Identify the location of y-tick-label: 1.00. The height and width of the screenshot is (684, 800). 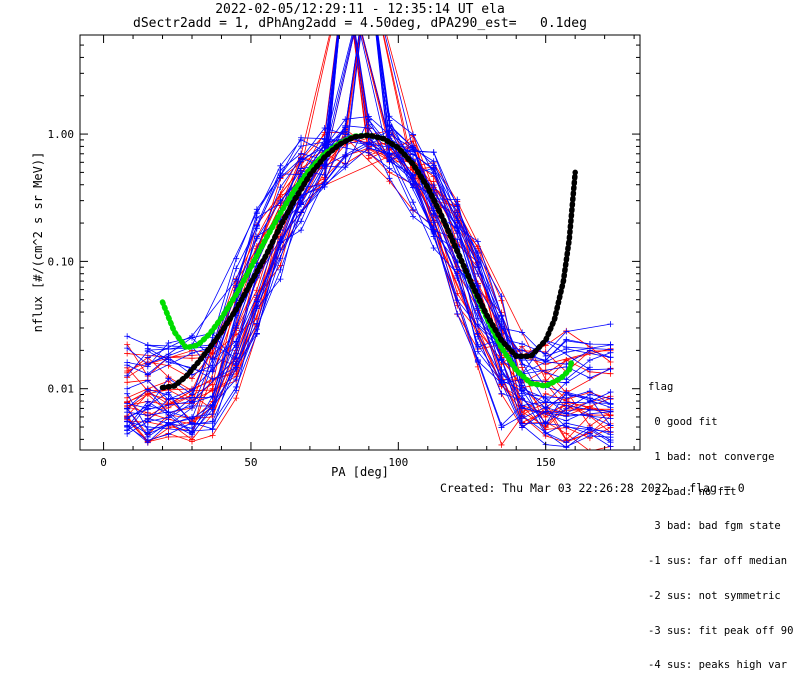
(61, 134).